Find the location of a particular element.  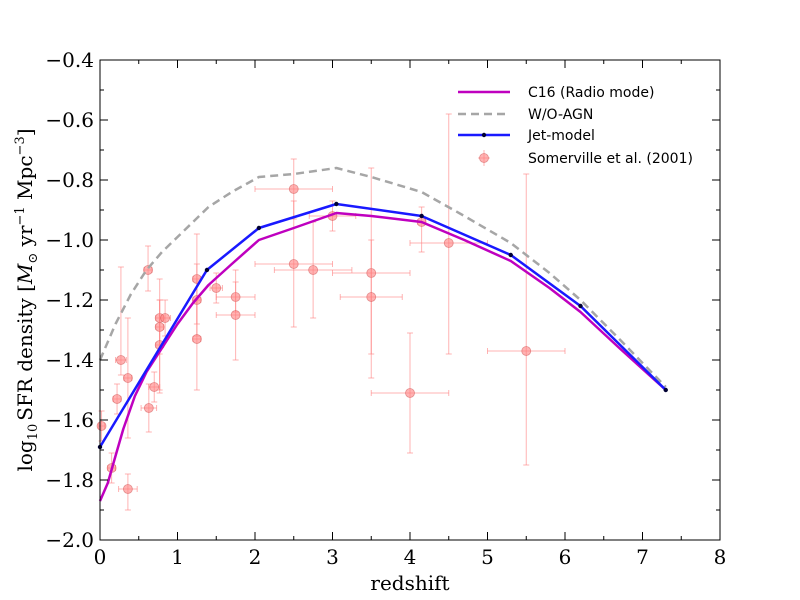

x-tick-label-8: 8 is located at coordinates (720, 557).